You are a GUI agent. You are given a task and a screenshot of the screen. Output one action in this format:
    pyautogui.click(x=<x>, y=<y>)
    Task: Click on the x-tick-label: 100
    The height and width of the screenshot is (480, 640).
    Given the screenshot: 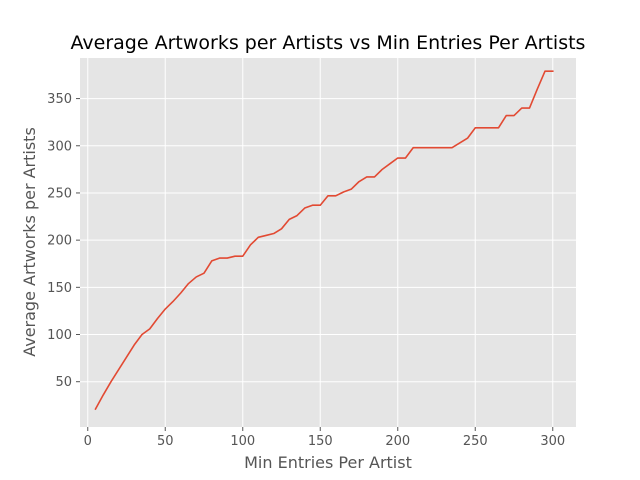 What is the action you would take?
    pyautogui.click(x=242, y=441)
    